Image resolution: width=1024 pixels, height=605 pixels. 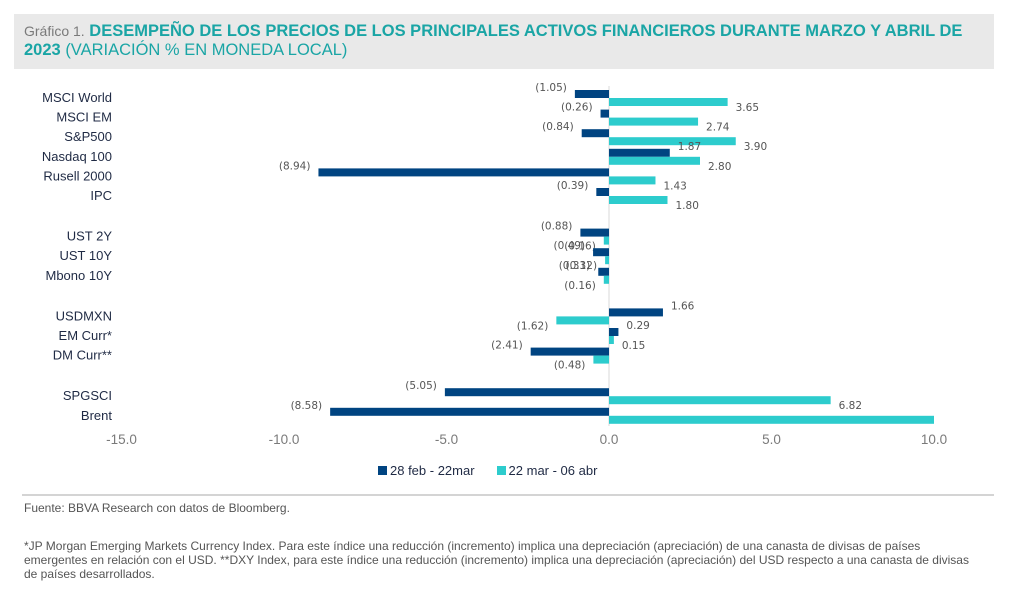 I want to click on category-label: IPC, so click(x=101, y=195).